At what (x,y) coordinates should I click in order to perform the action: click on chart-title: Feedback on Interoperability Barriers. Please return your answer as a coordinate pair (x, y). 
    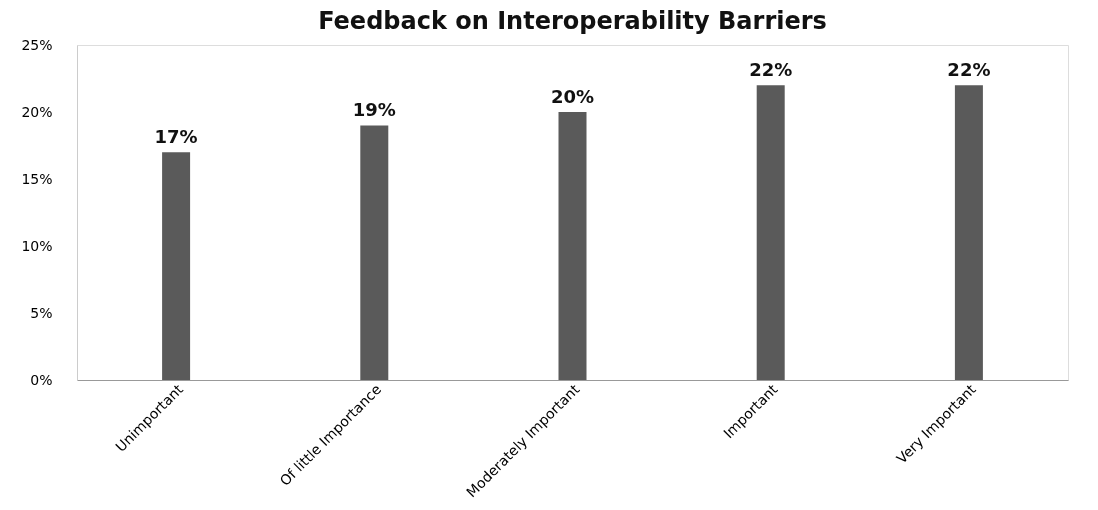
    Looking at the image, I should click on (572, 21).